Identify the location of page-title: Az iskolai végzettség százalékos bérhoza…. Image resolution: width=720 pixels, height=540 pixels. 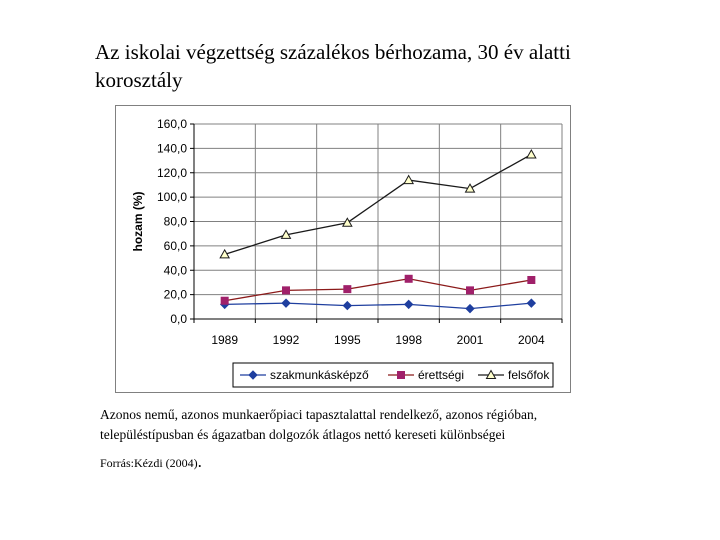
(395, 66).